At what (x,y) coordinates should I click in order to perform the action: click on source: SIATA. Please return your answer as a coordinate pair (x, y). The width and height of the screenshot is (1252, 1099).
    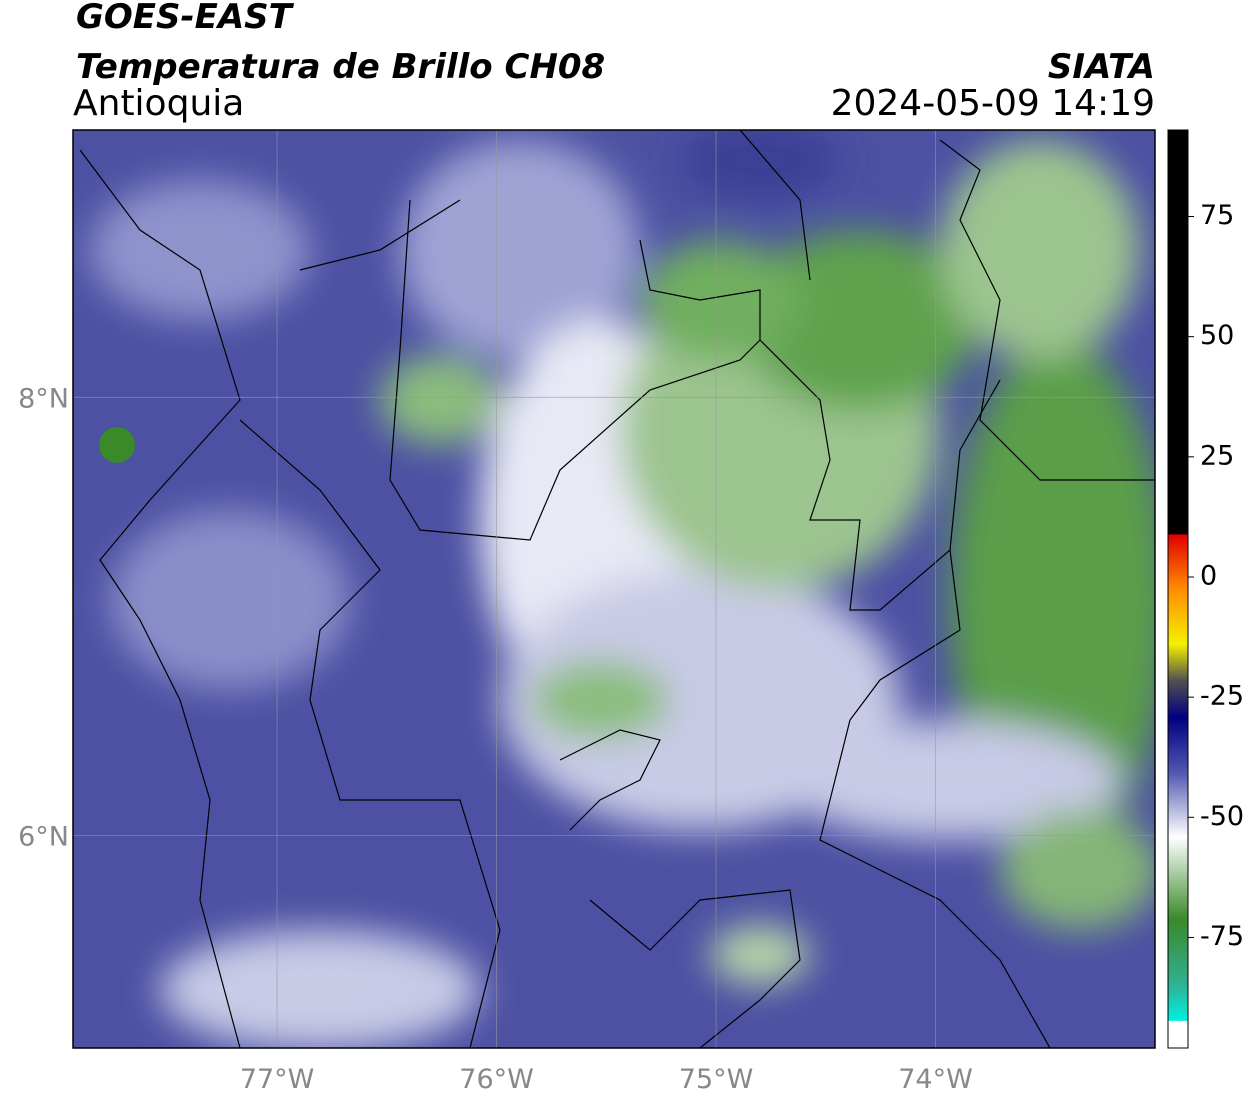
    Looking at the image, I should click on (1101, 67).